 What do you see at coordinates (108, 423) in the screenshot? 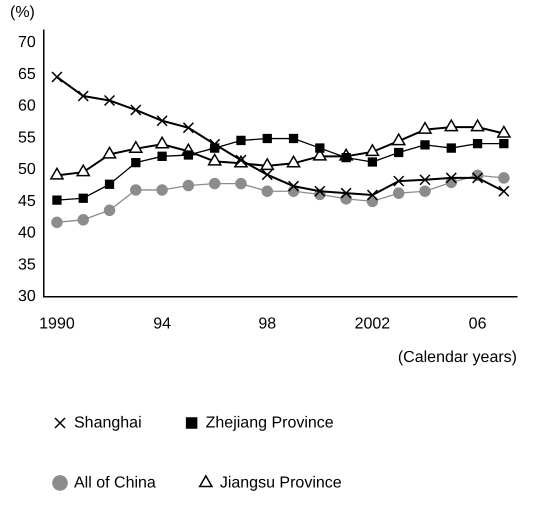
I see `legend-label: Shanghai` at bounding box center [108, 423].